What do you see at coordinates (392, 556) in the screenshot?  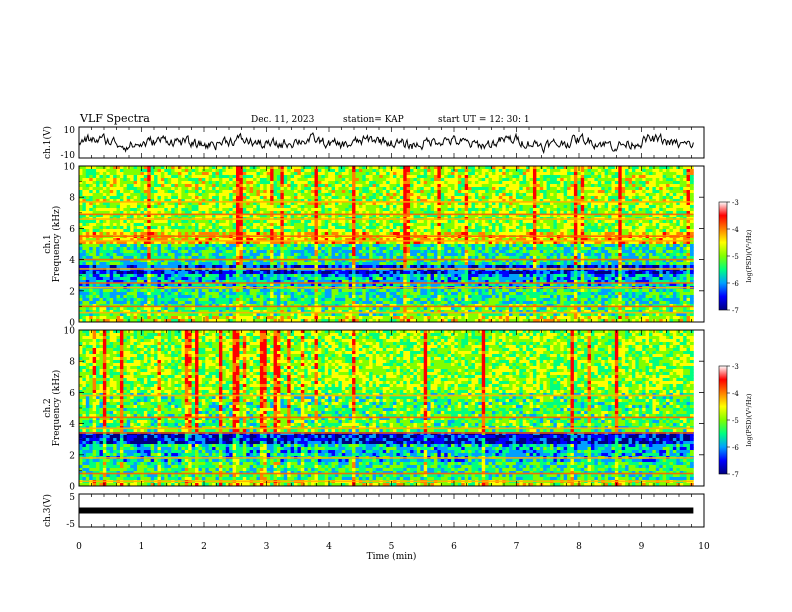 I see `x-axis-label: Time (min)` at bounding box center [392, 556].